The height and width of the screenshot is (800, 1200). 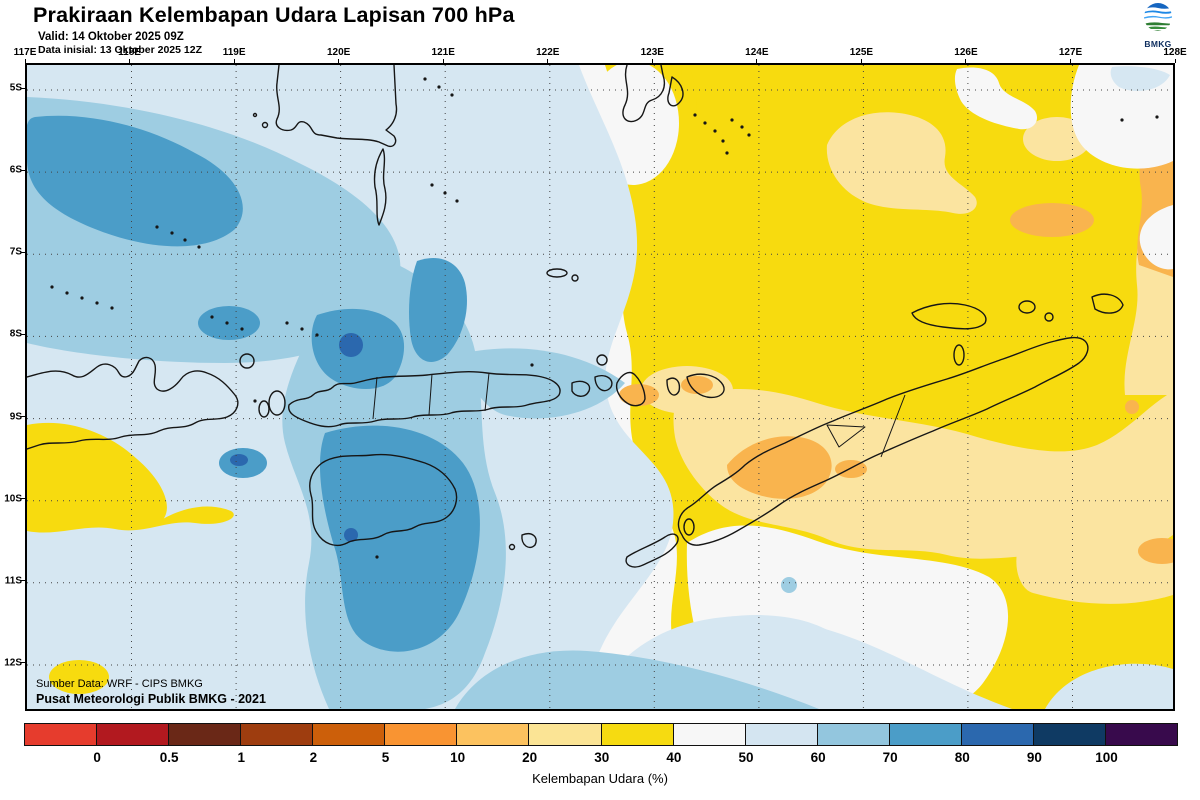 What do you see at coordinates (603, 383) in the screenshot?
I see `coast-adonara` at bounding box center [603, 383].